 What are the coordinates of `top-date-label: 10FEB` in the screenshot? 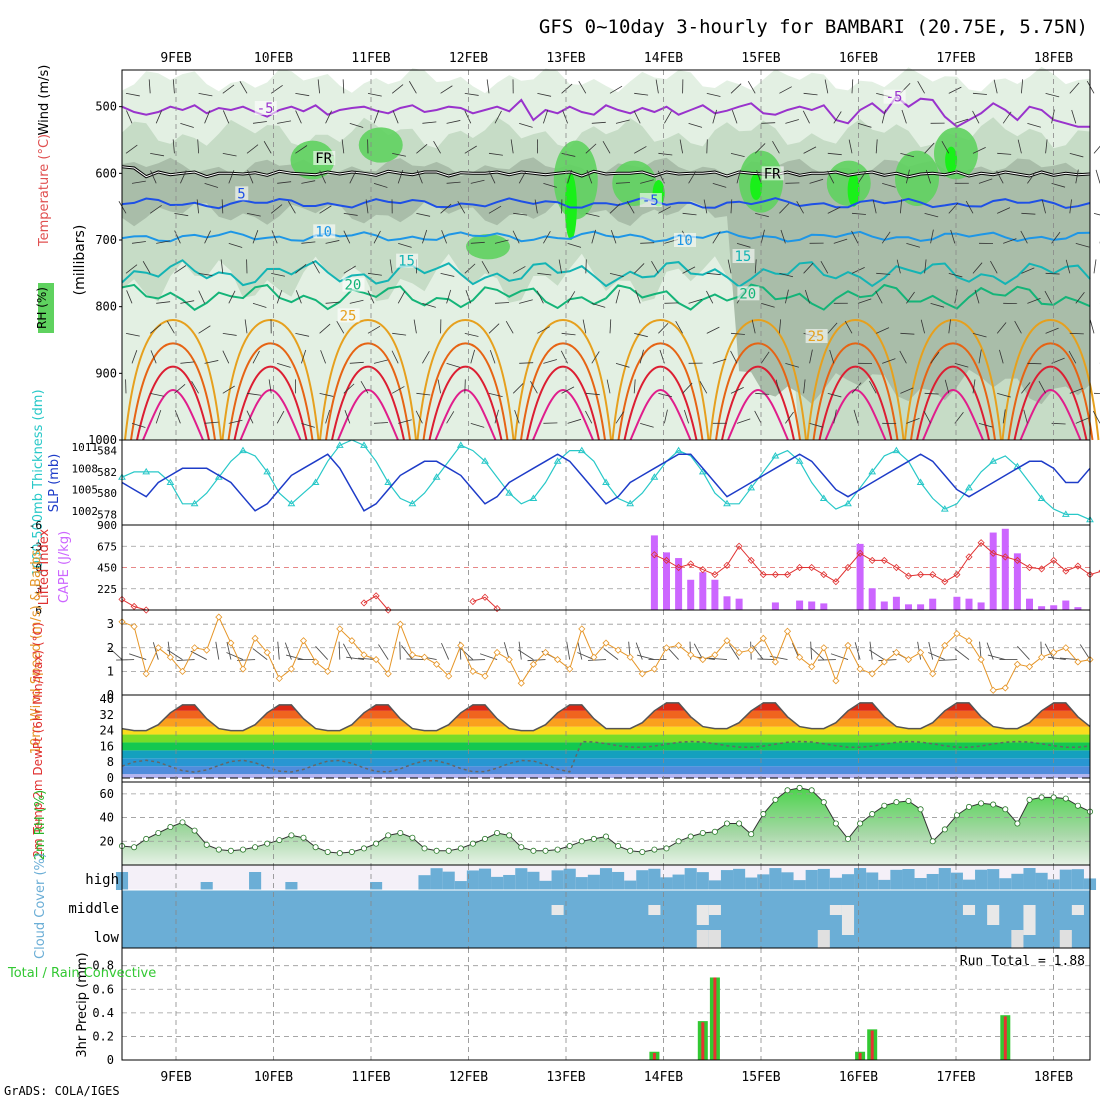 It's located at (273, 58).